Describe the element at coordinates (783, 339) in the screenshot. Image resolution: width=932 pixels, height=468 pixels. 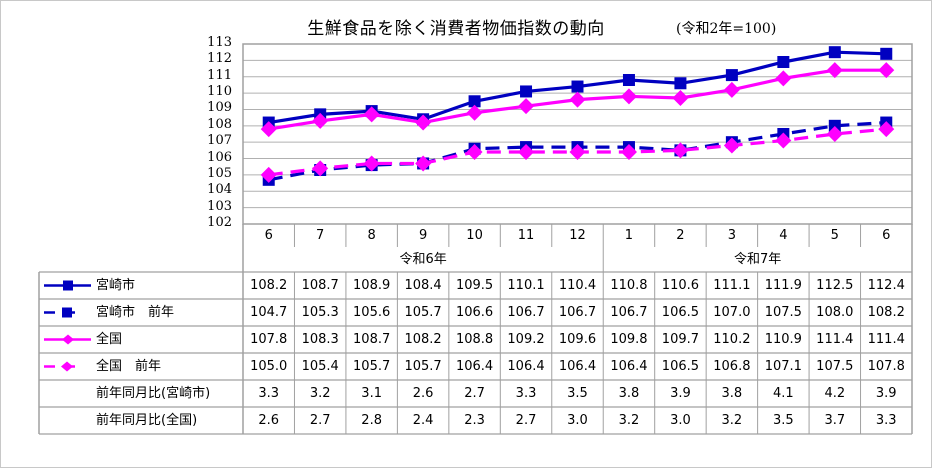
I see `table-cell: 110.9` at that location.